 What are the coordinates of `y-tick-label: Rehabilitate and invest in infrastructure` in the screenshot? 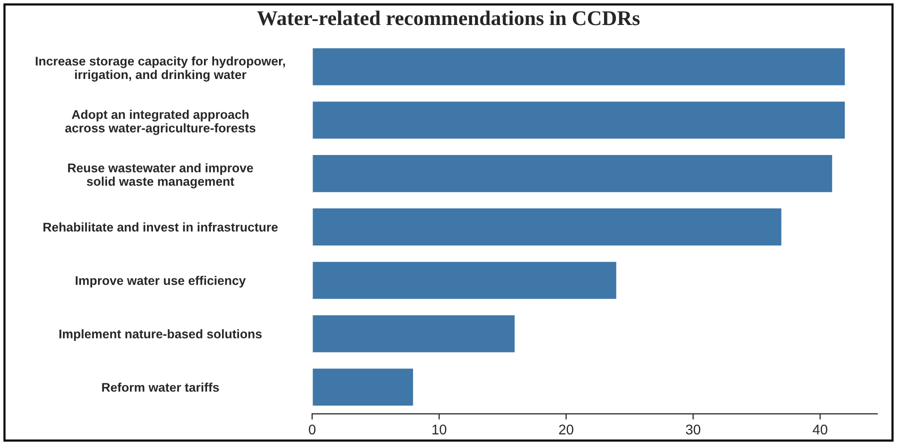 It's located at (160, 227).